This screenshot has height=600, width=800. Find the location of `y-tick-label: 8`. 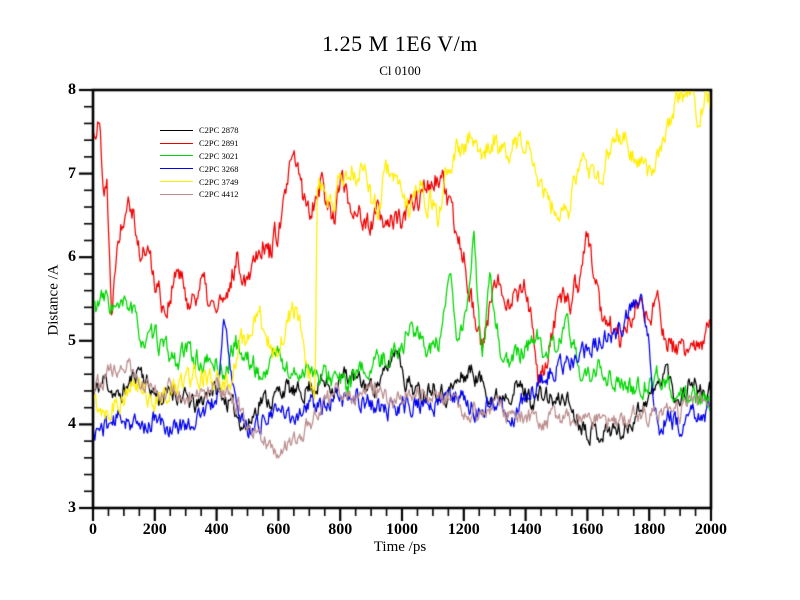

y-tick-label: 8 is located at coordinates (72, 89).